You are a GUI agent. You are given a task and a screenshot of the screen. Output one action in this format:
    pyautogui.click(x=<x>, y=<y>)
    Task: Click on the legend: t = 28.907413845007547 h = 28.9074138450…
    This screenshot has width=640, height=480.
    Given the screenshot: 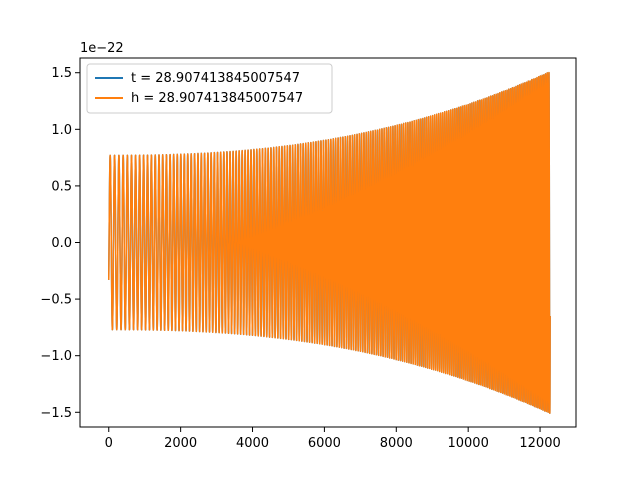 What is the action you would take?
    pyautogui.click(x=209, y=88)
    